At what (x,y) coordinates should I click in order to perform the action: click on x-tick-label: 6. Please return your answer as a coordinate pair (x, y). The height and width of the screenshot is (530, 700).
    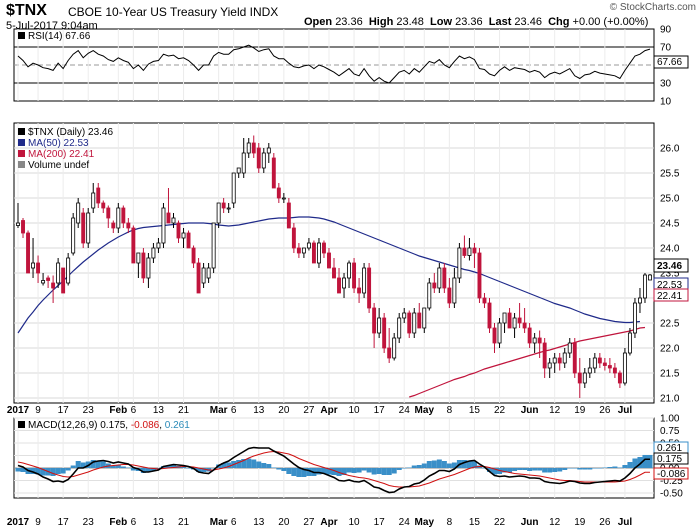
    Looking at the image, I should click on (134, 522).